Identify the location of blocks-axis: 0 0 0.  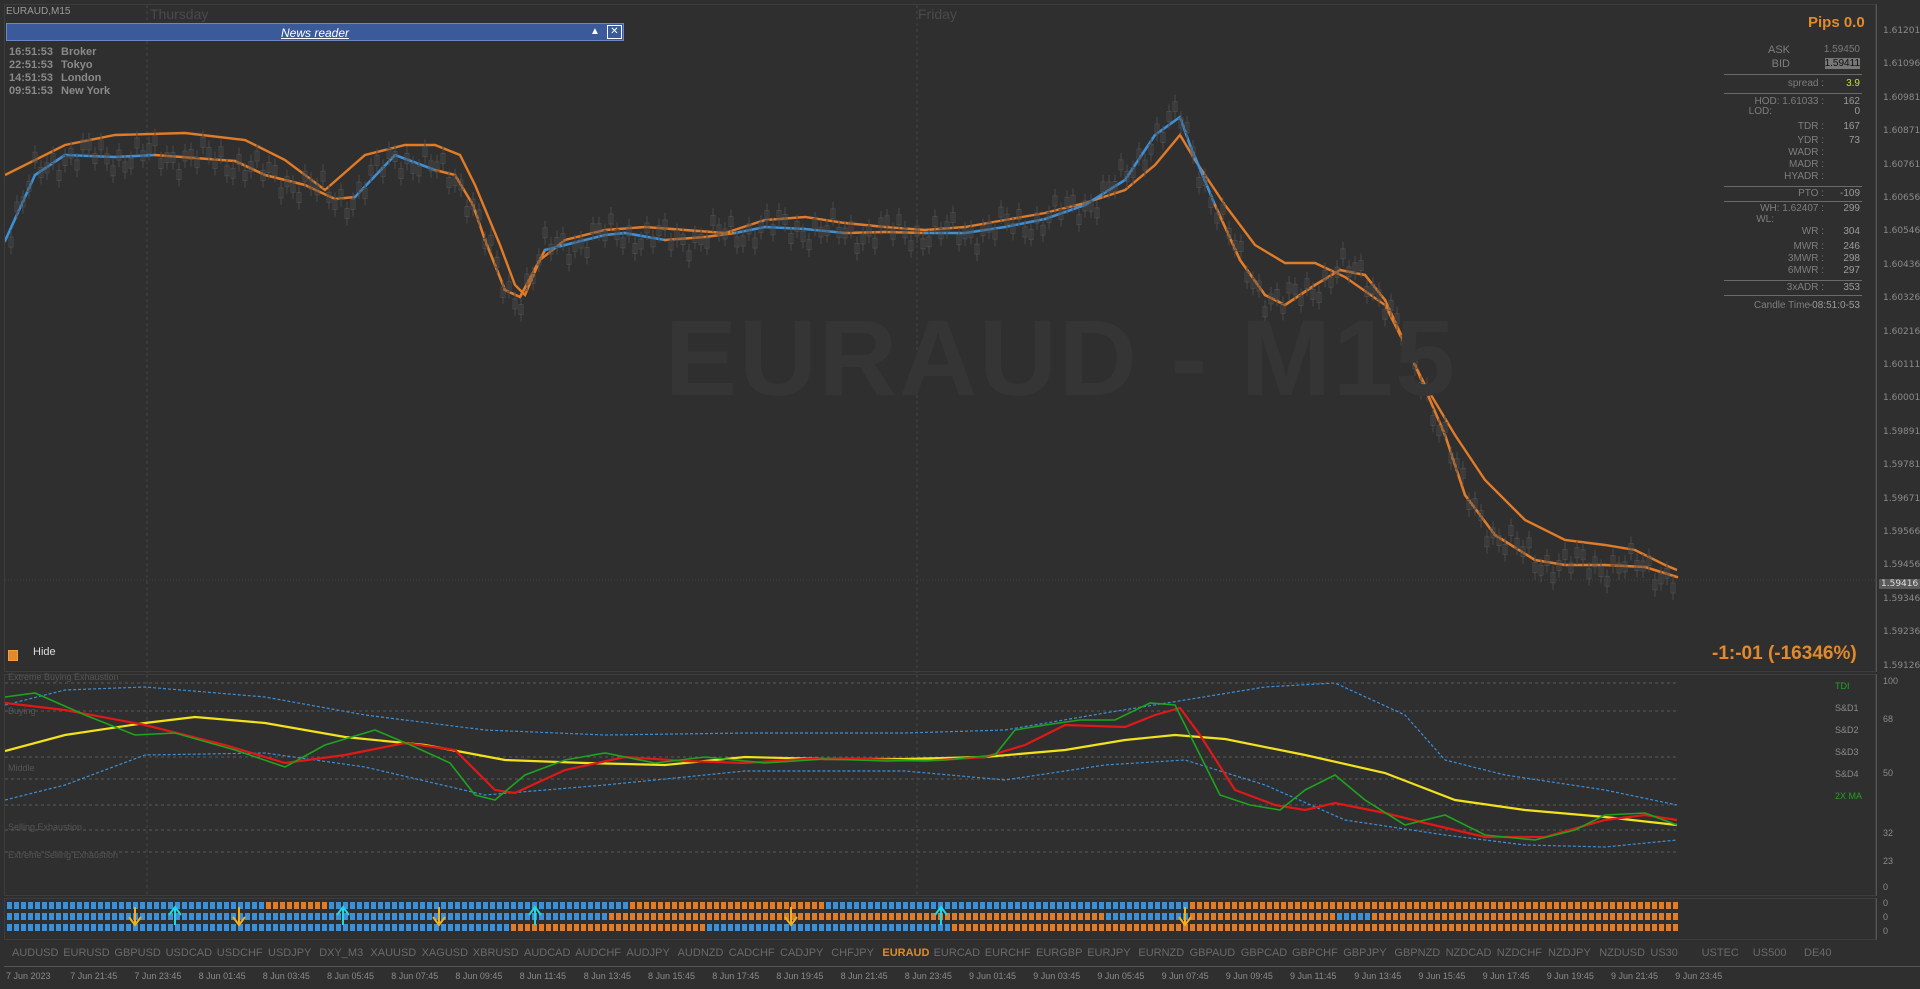
(1898, 919).